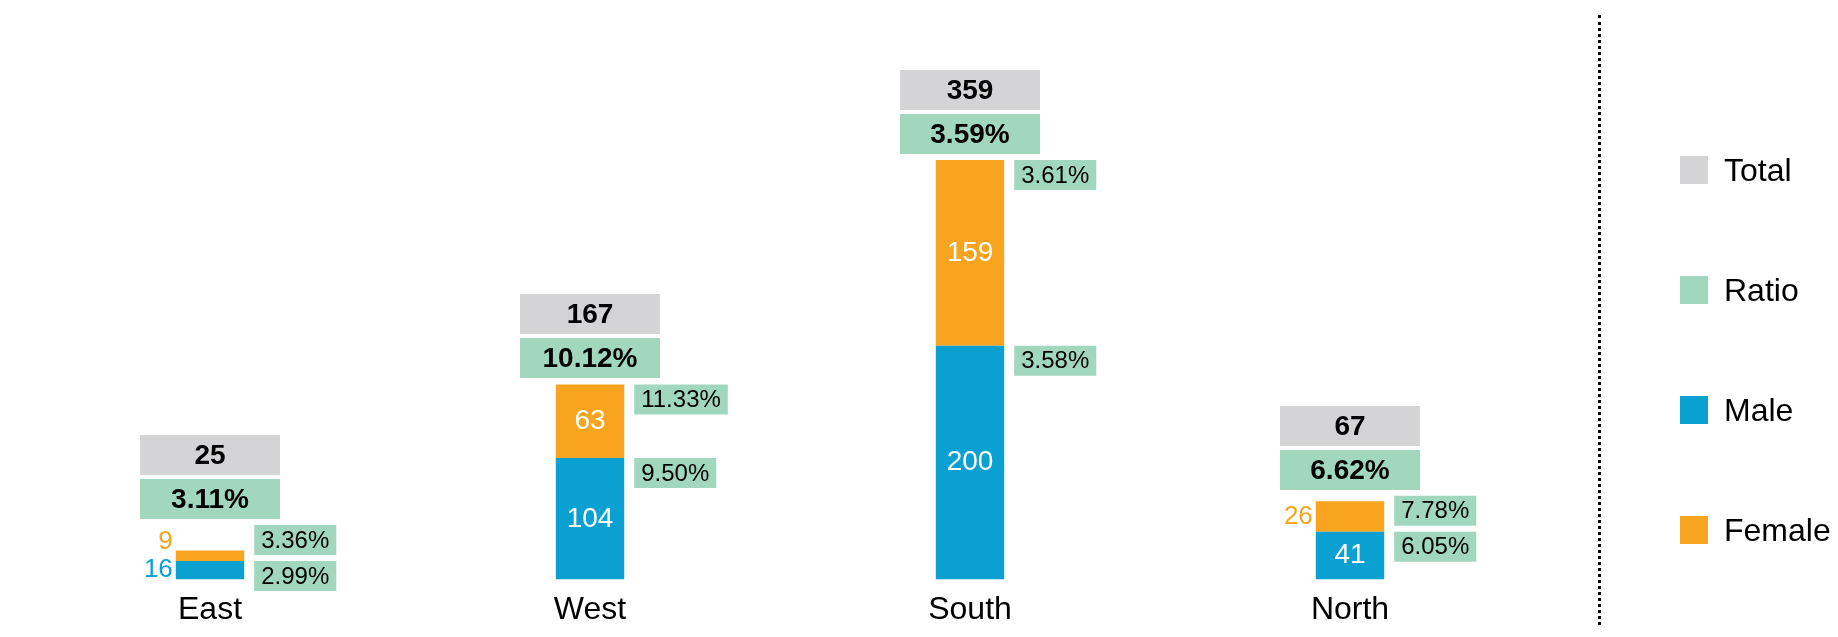 This screenshot has width=1838, height=637. What do you see at coordinates (590, 314) in the screenshot?
I see `label-box: 167` at bounding box center [590, 314].